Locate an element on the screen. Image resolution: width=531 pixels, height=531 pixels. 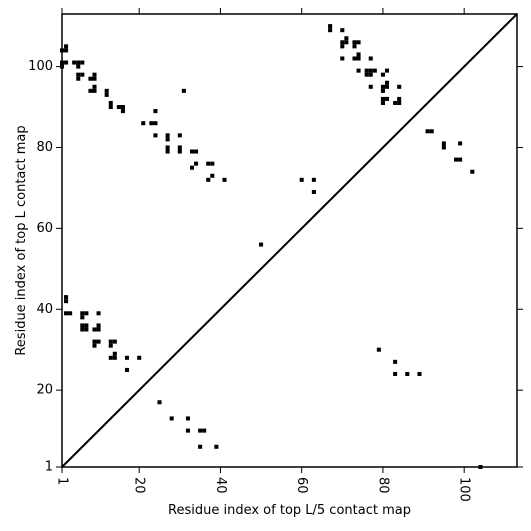
y-tick-label: 40 is located at coordinates (44, 309).